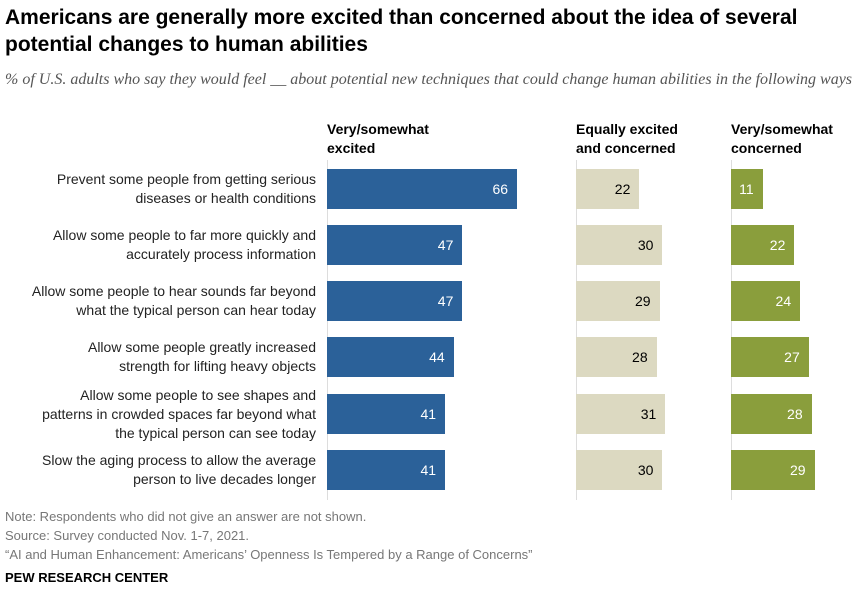 The height and width of the screenshot is (590, 868). I want to click on brand-logo: PEW RESEARCH CENTER, so click(87, 577).